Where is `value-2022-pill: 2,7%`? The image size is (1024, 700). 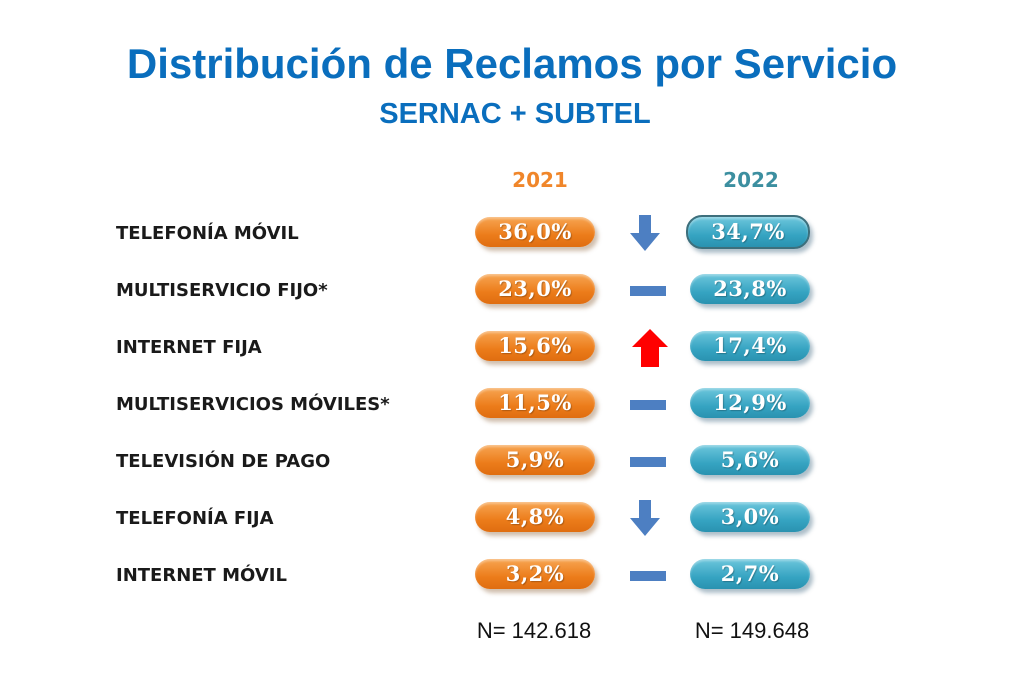
value-2022-pill: 2,7% is located at coordinates (750, 574).